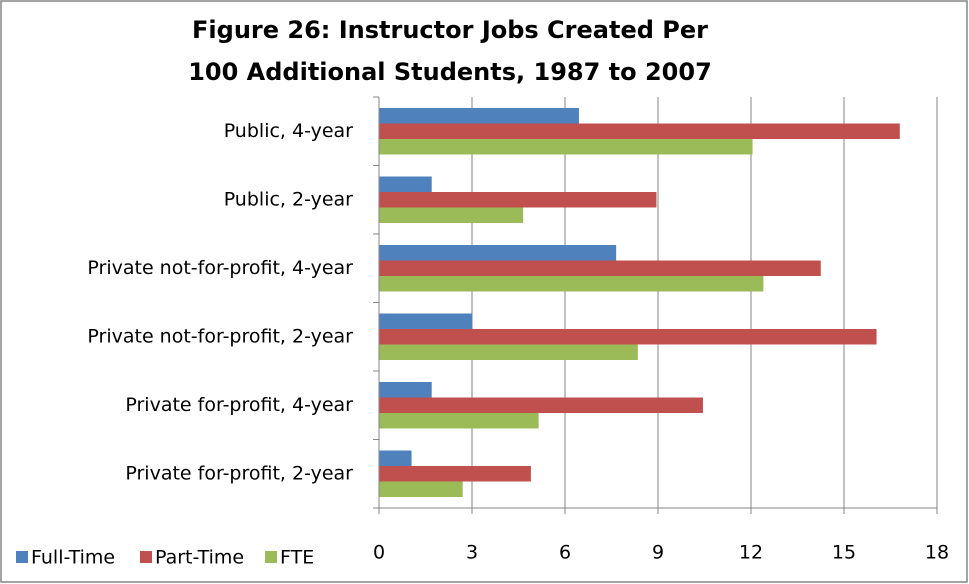 Image resolution: width=969 pixels, height=584 pixels. Describe the element at coordinates (565, 553) in the screenshot. I see `x-tick-label: 6` at that location.